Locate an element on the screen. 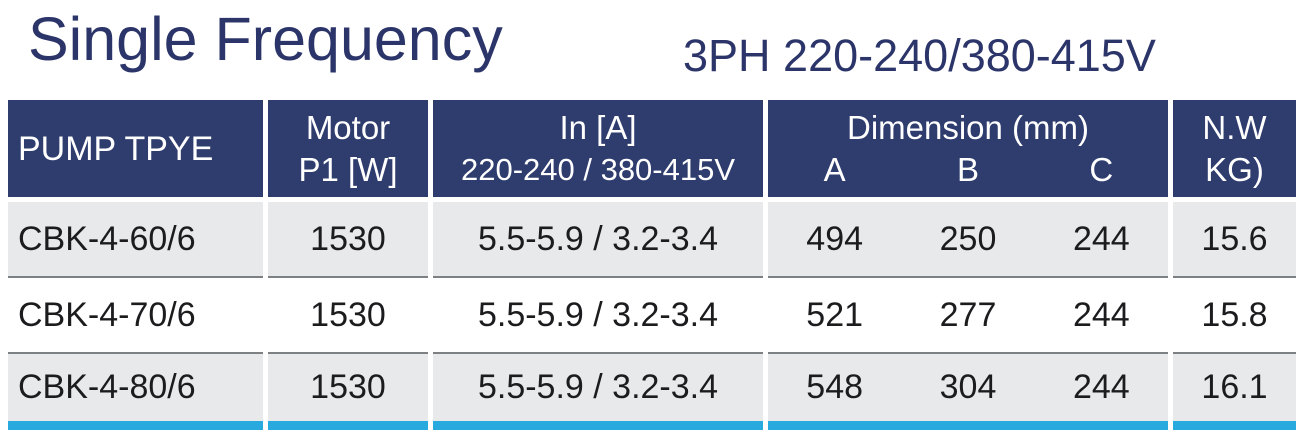 This screenshot has width=1312, height=434. voltage-subtitle: 3PH 220-240/380-415V is located at coordinates (919, 55).